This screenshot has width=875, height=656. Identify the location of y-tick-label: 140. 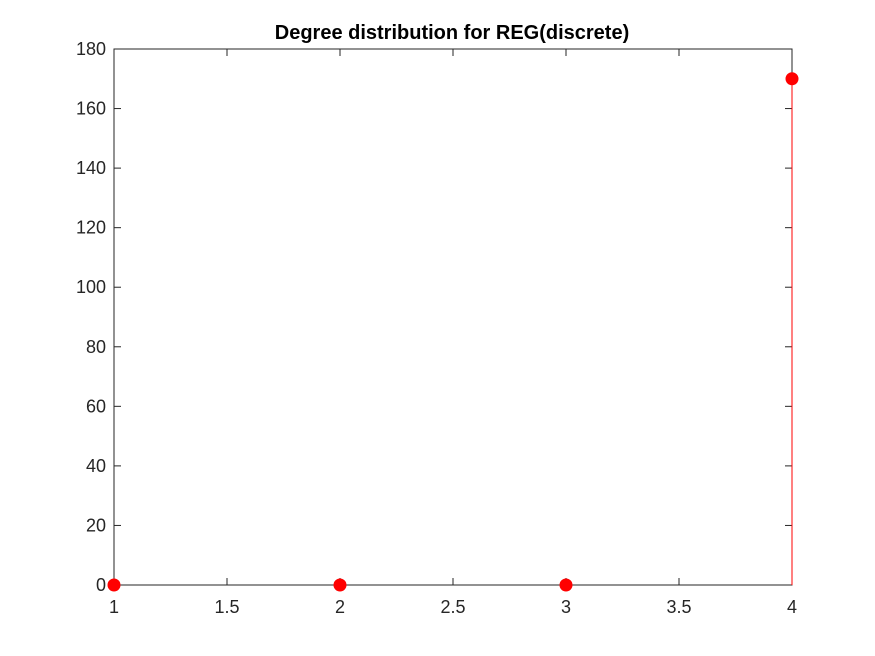
(91, 168).